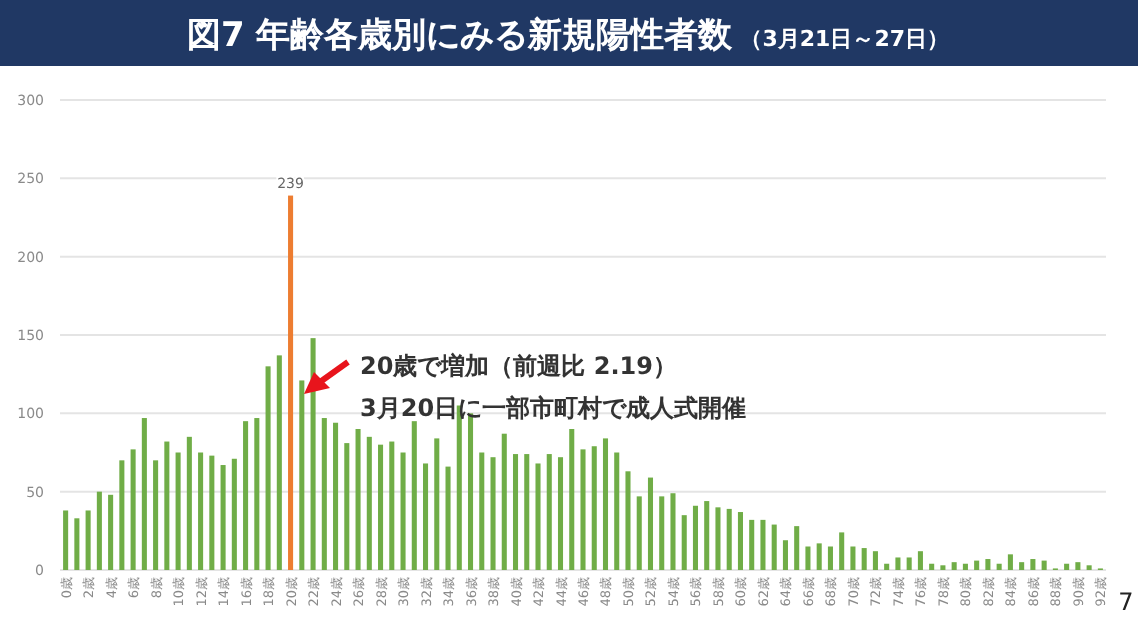  Describe the element at coordinates (845, 39) in the screenshot. I see `chart-subtitle: （3月21日～27日）` at that location.